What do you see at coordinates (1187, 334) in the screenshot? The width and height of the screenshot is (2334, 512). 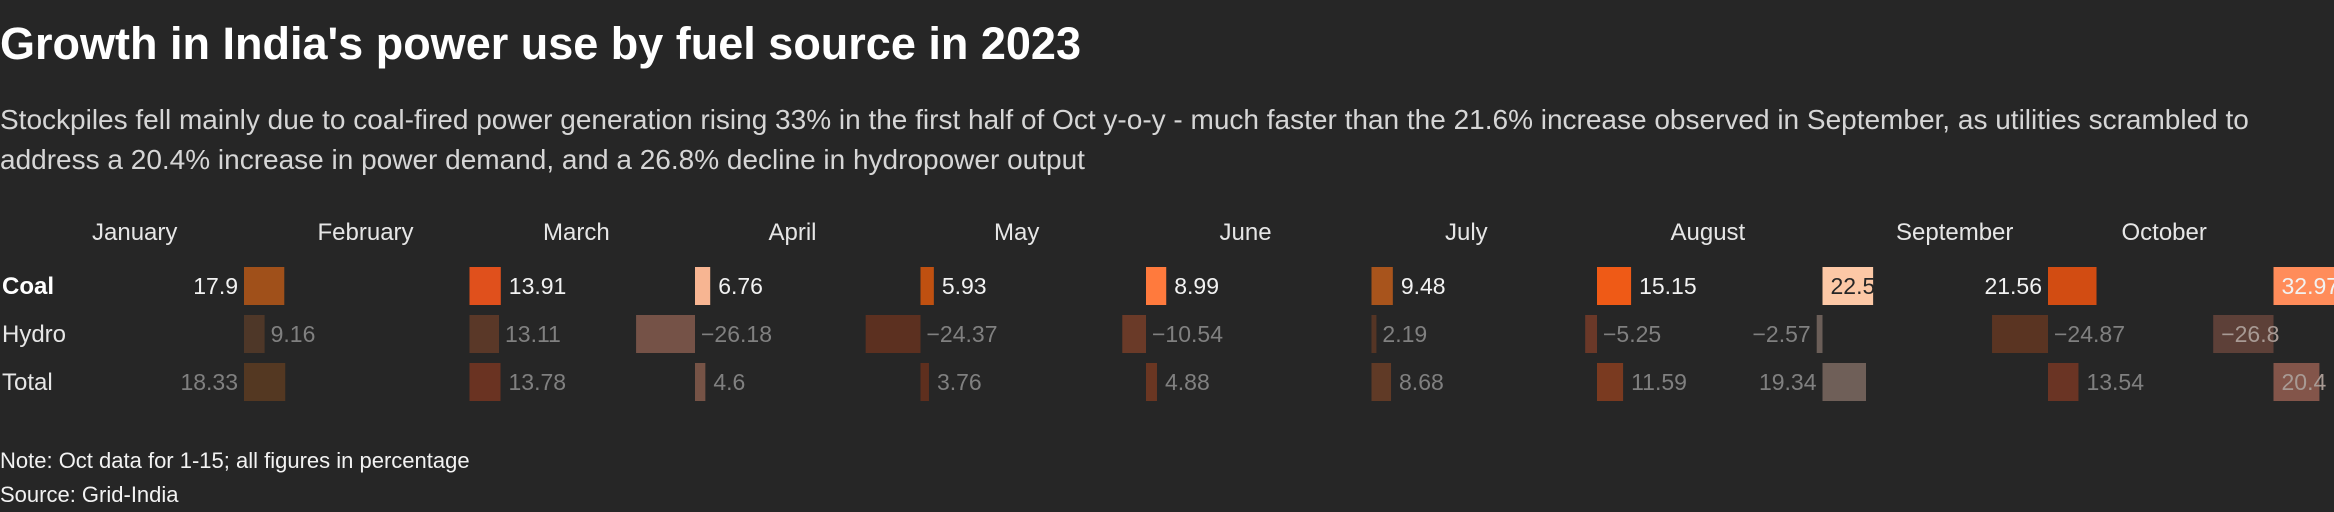 I see `value-label-hydro-may: −10.54` at bounding box center [1187, 334].